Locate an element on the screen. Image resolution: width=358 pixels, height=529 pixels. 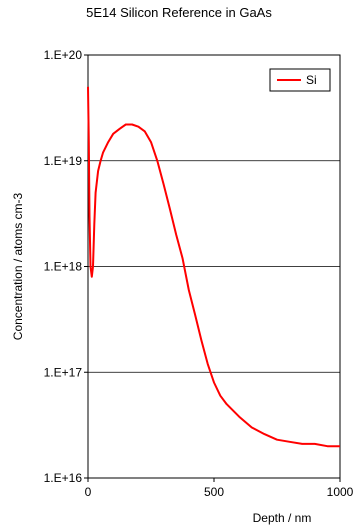
y-tick-label: 1.E+18 is located at coordinates (63, 267).